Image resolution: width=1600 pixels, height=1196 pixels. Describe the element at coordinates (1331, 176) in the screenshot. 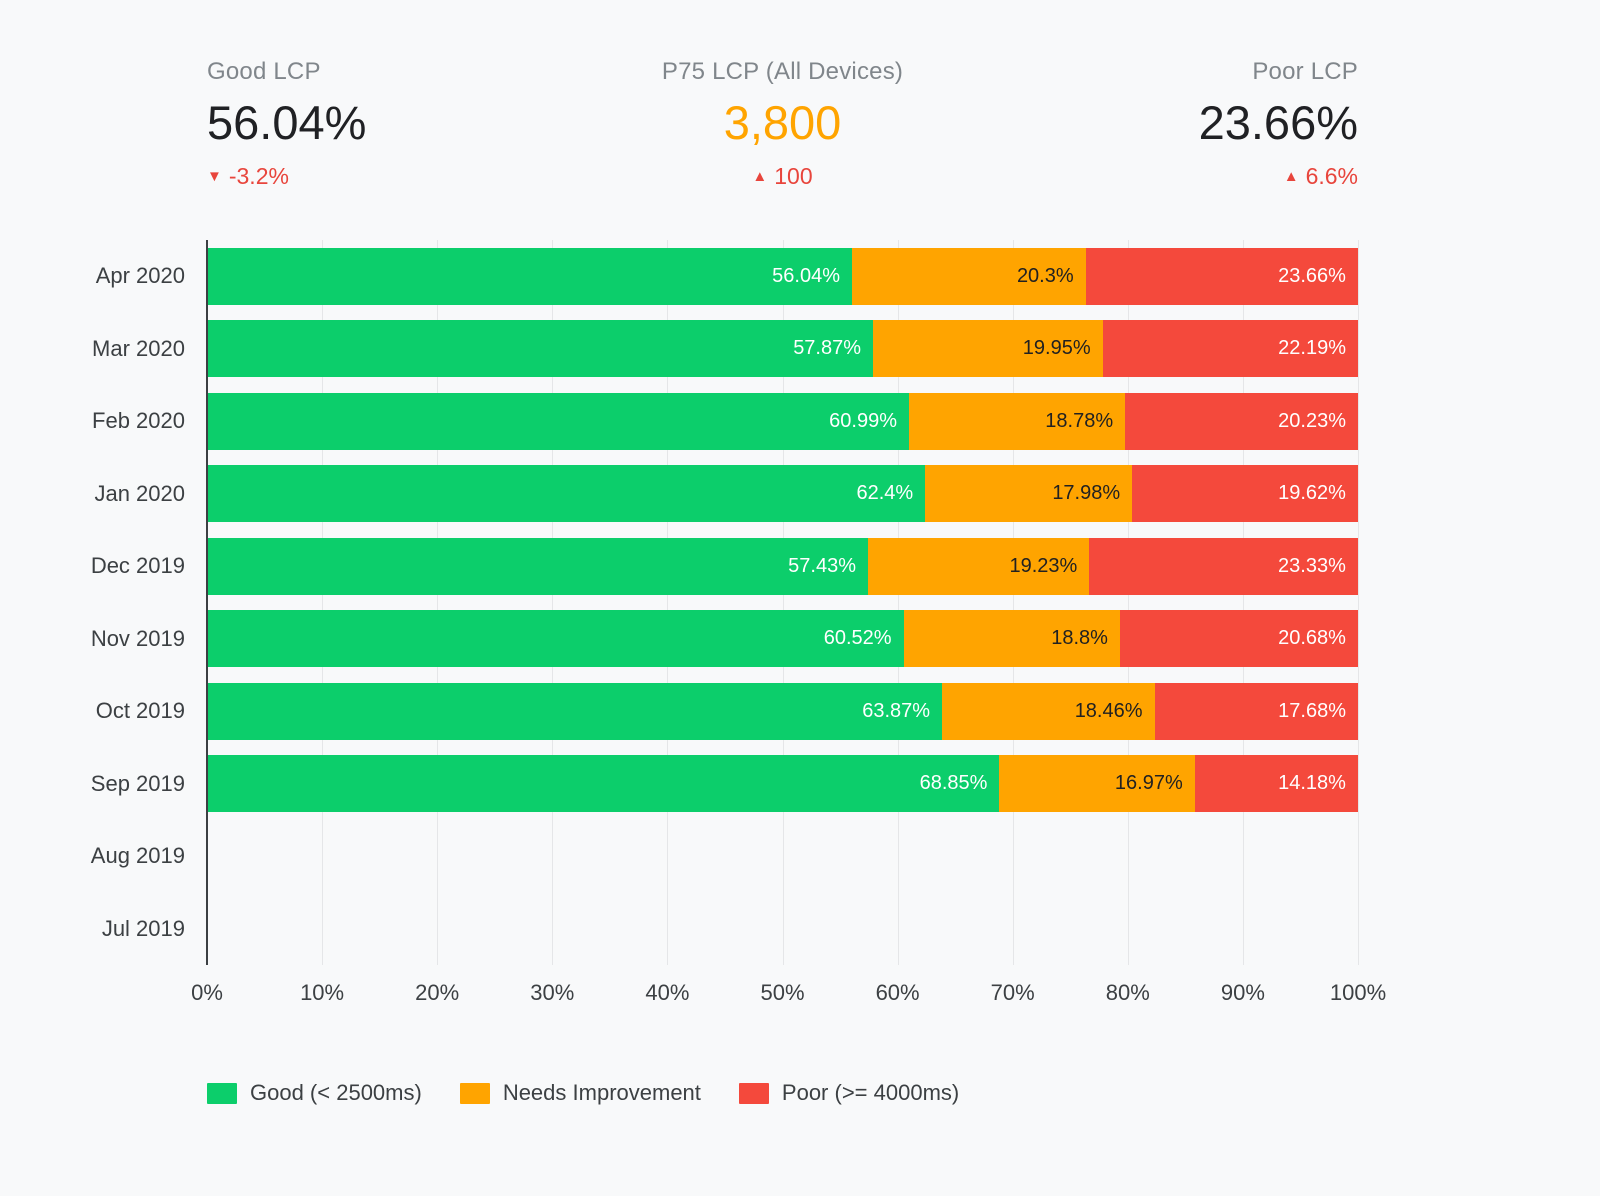

I see `kpi-delta-value: 6.6%` at that location.